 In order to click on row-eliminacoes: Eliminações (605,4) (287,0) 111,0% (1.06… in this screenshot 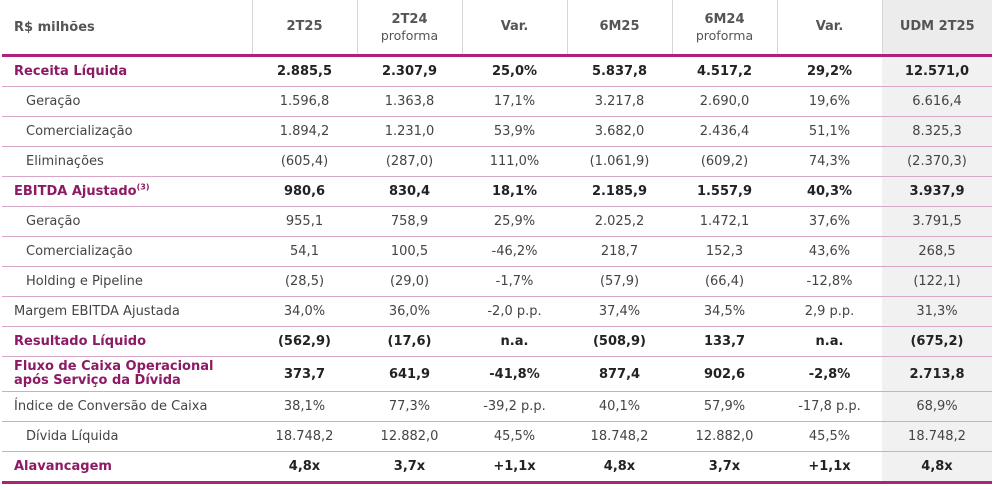, I will do `click(497, 161)`.